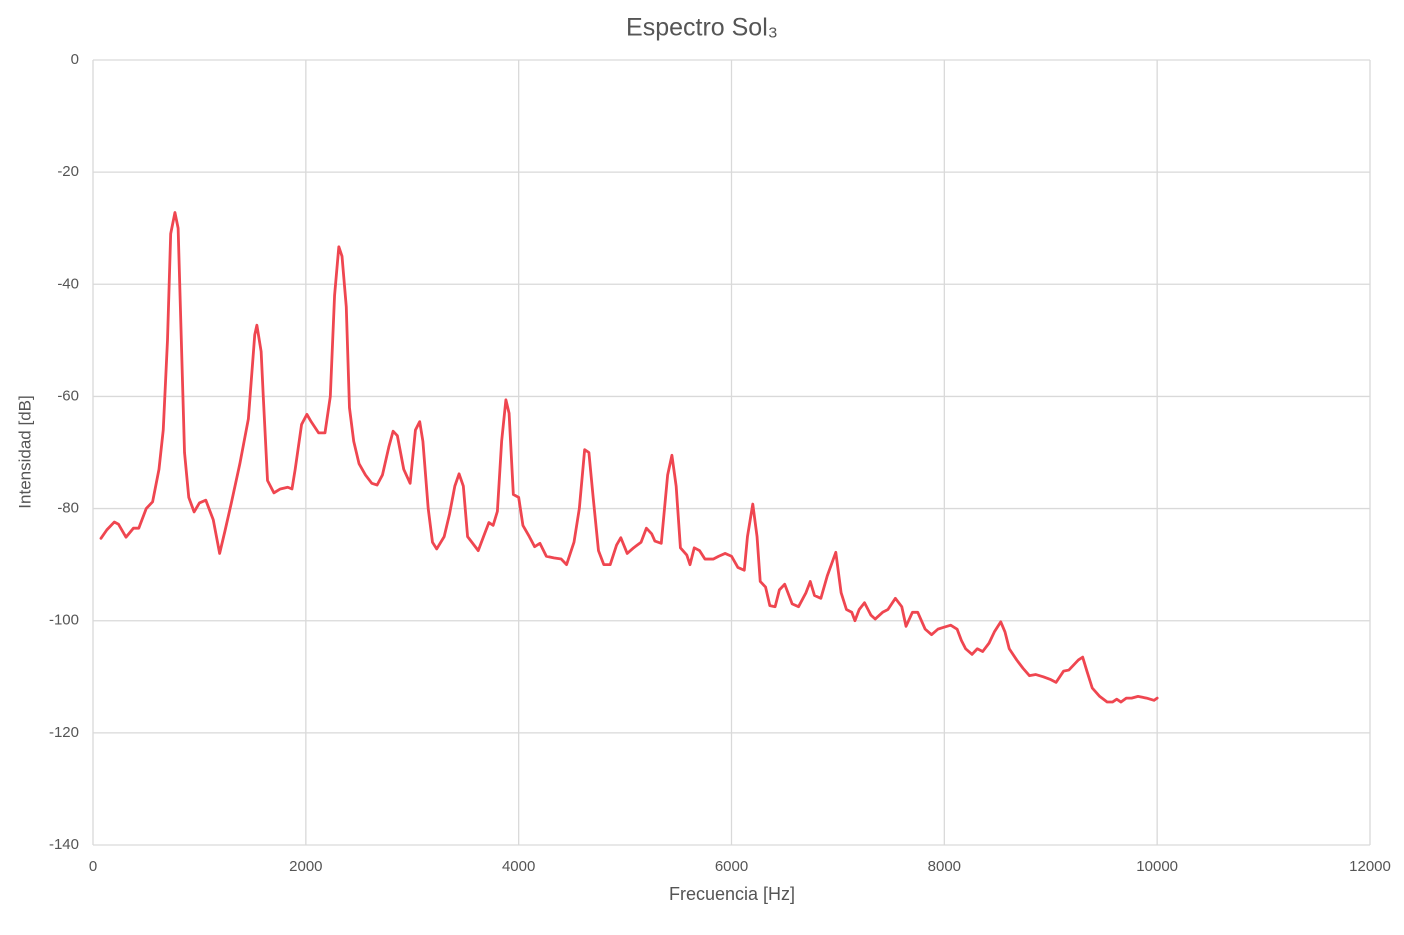 Image resolution: width=1404 pixels, height=935 pixels. I want to click on y-axis-label: Intensidad [dB], so click(24, 451).